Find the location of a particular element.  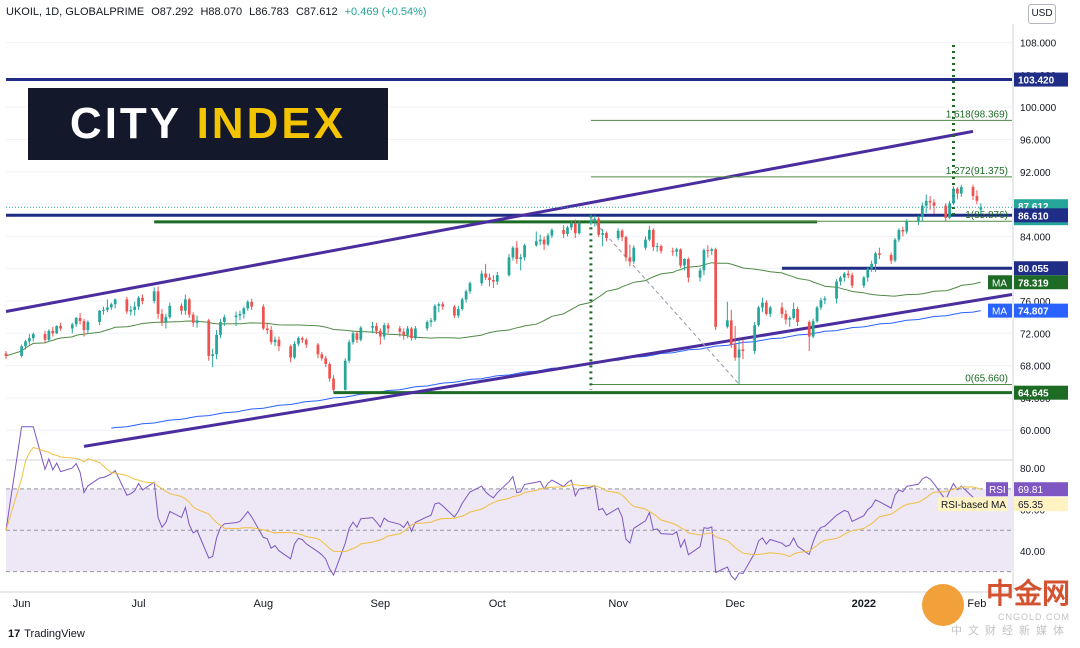

price-tick-0: 108.000 is located at coordinates (1038, 44).